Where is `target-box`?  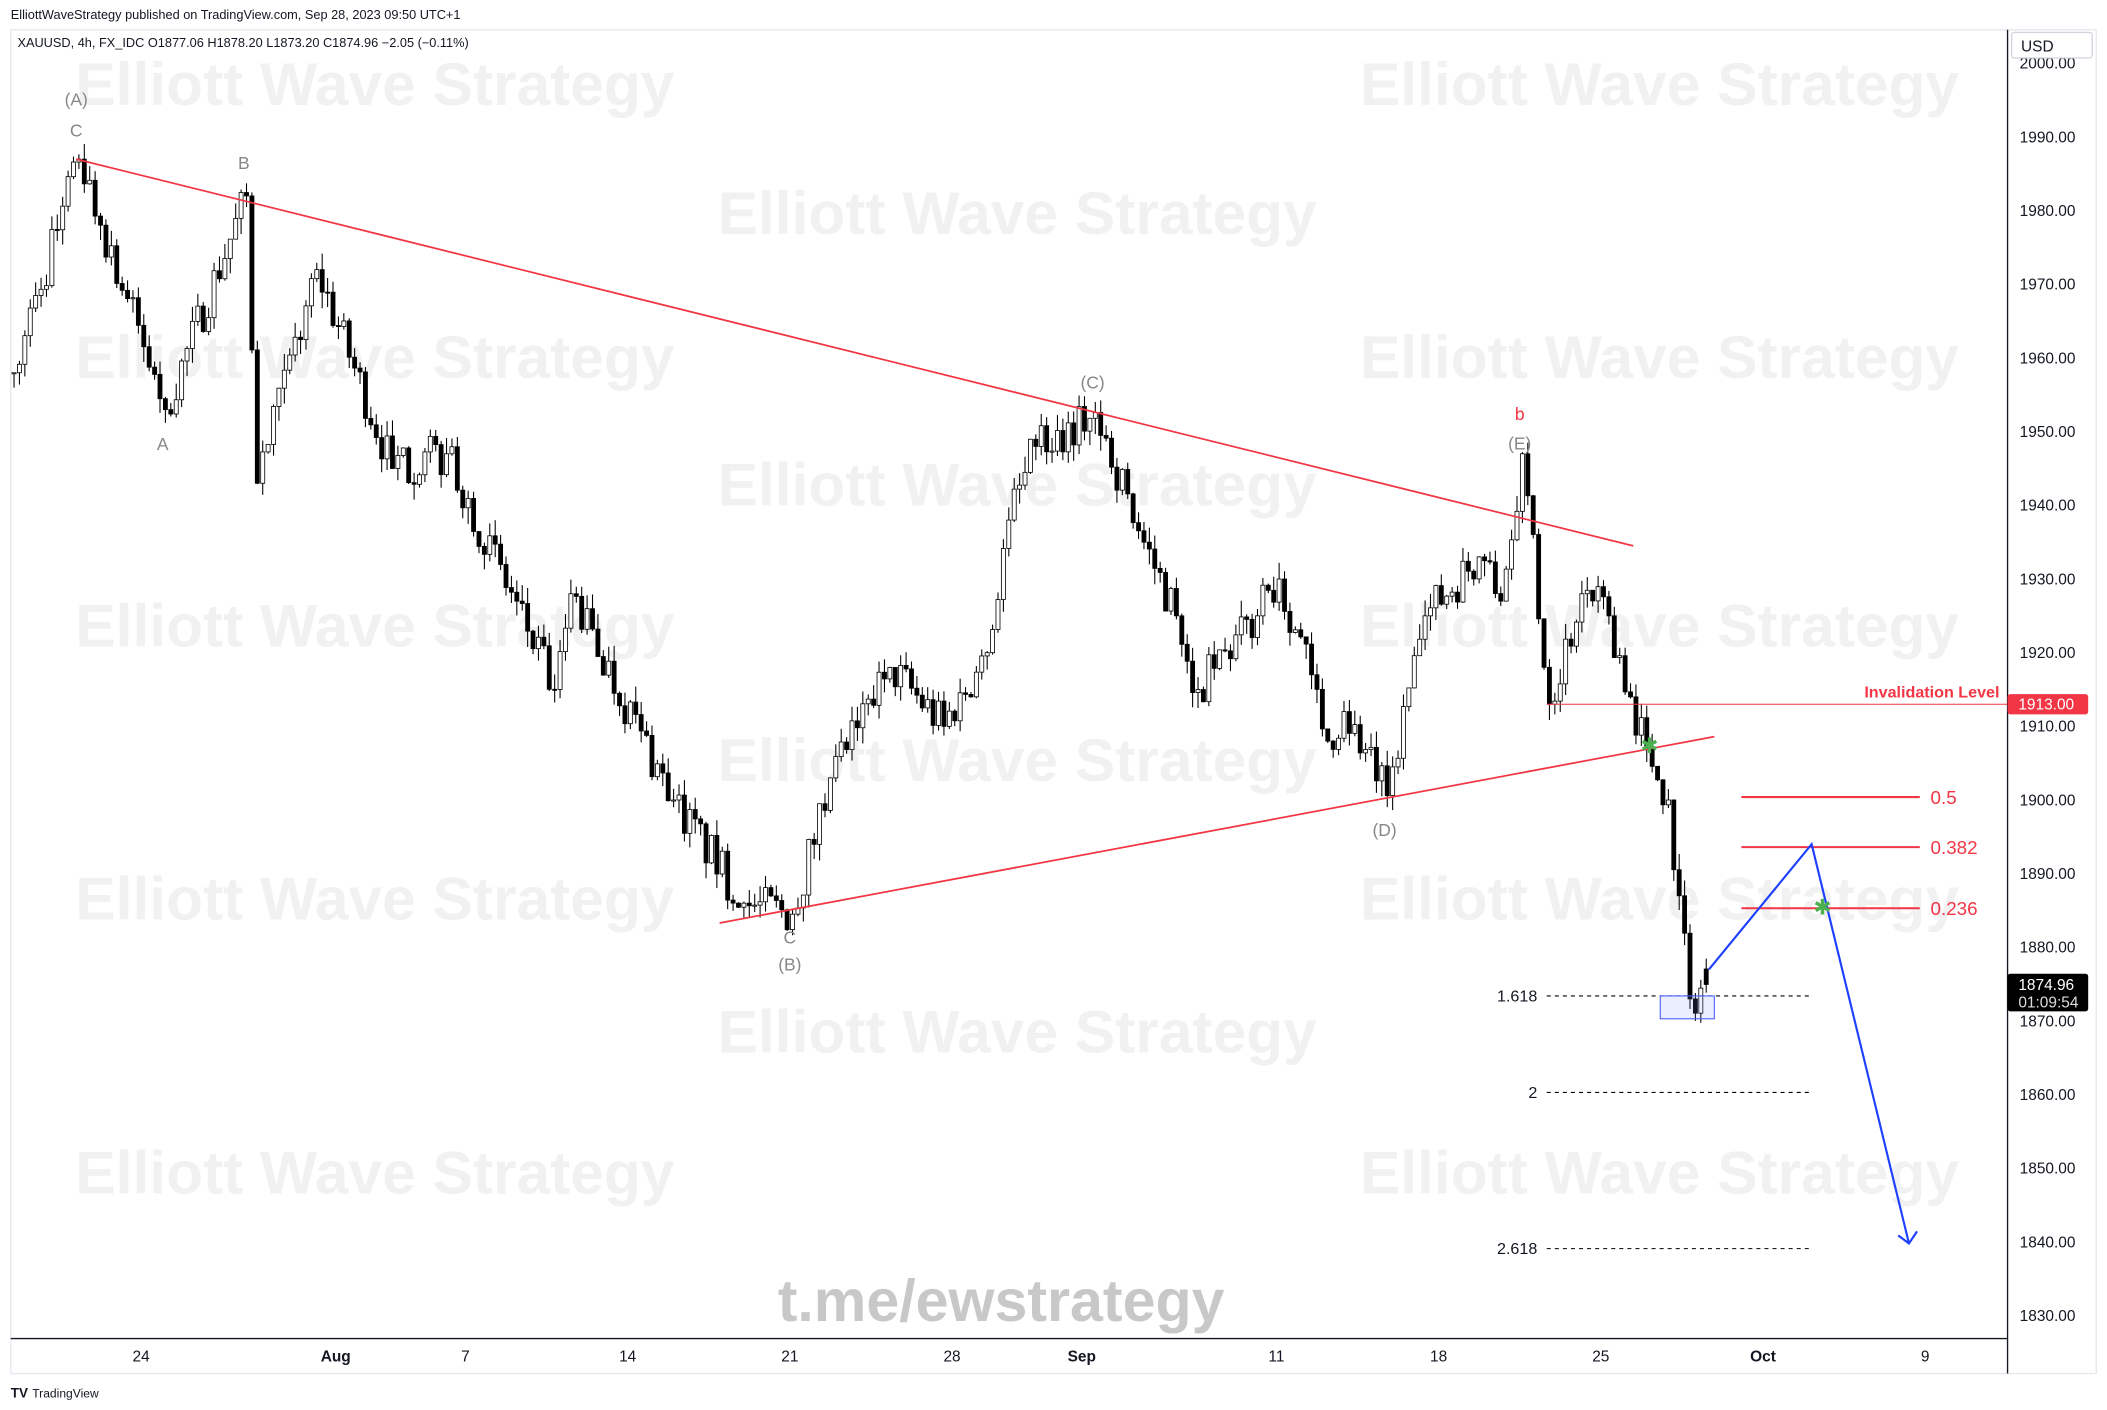
target-box is located at coordinates (1687, 1007).